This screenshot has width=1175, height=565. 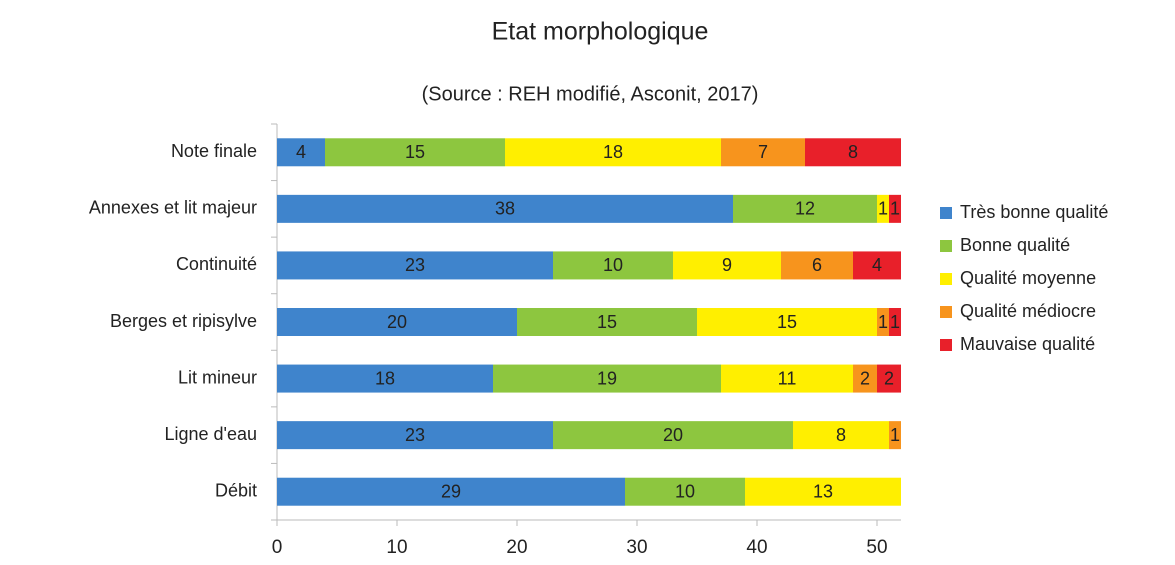 What do you see at coordinates (1027, 344) in the screenshot?
I see `legend-label: Mauvaise qualité` at bounding box center [1027, 344].